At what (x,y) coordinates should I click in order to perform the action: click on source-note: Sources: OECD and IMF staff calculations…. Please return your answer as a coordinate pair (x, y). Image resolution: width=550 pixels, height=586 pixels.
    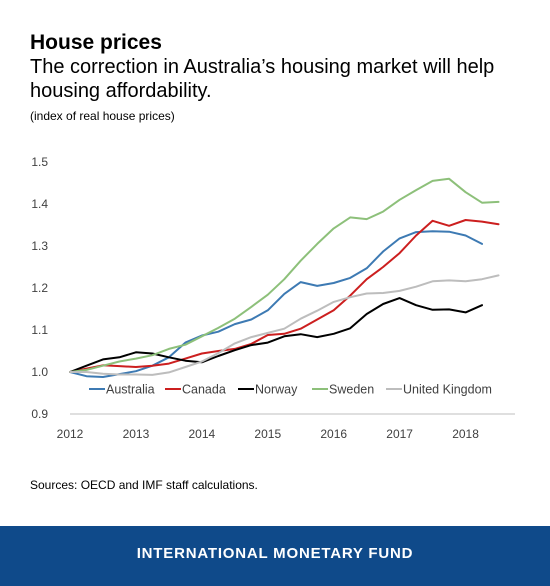
    Looking at the image, I should click on (144, 485).